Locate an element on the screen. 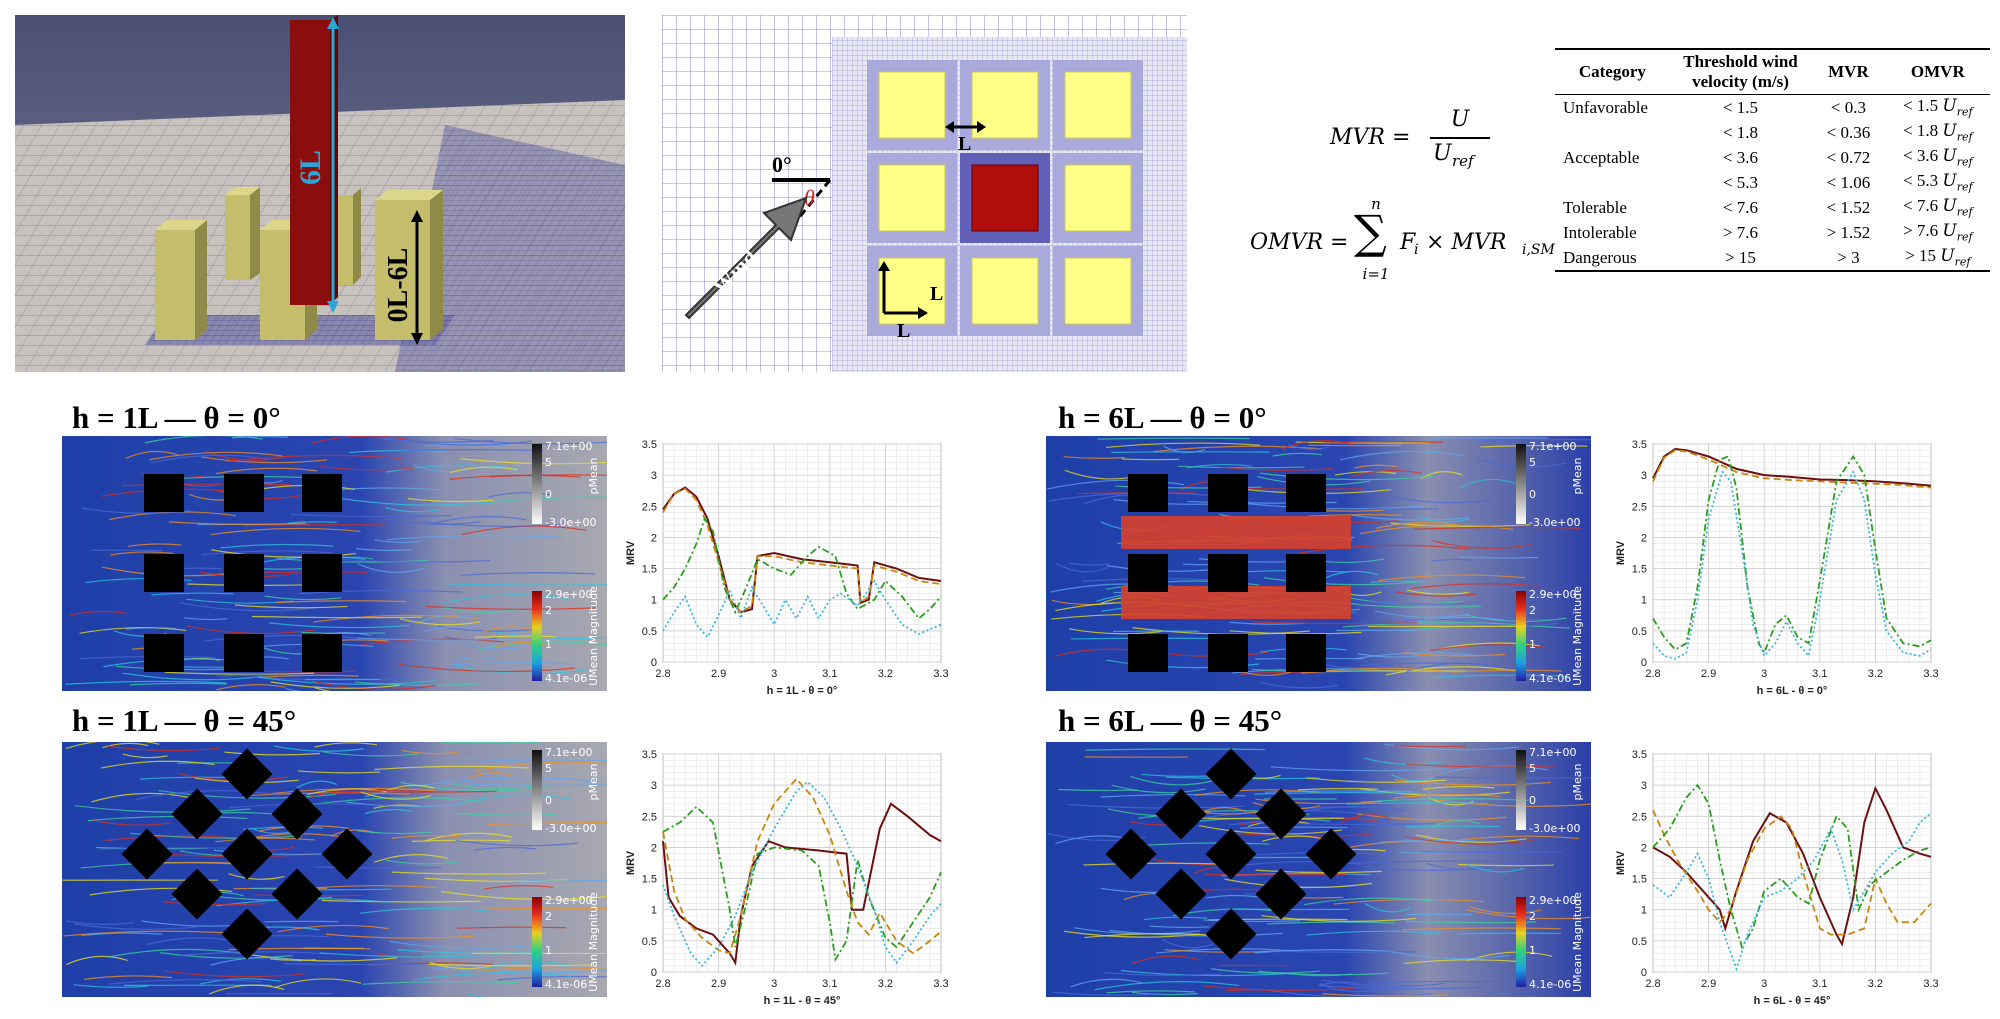  x-axis-label: h = 6L - θ = 0° is located at coordinates (1792, 691).